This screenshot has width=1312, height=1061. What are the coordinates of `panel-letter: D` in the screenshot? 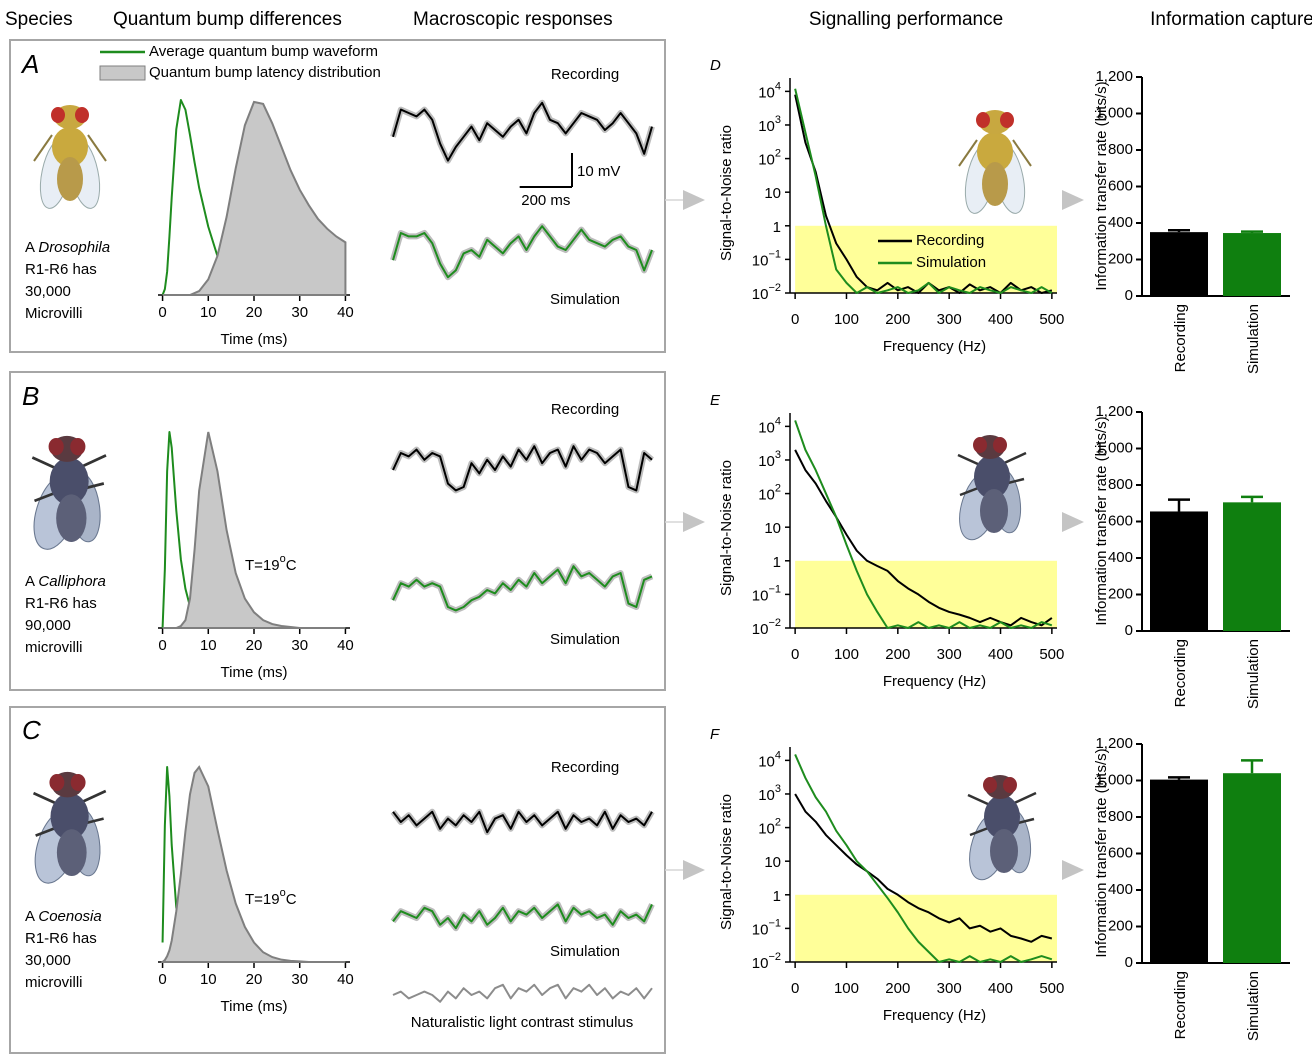 It's located at (715, 65).